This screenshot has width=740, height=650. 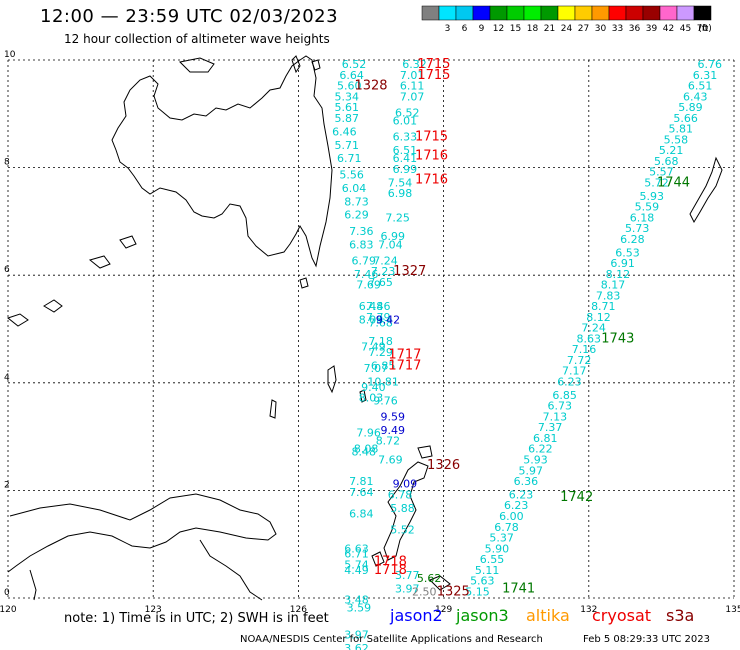 What do you see at coordinates (652, 29) in the screenshot?
I see `color-bin-label: 39` at bounding box center [652, 29].